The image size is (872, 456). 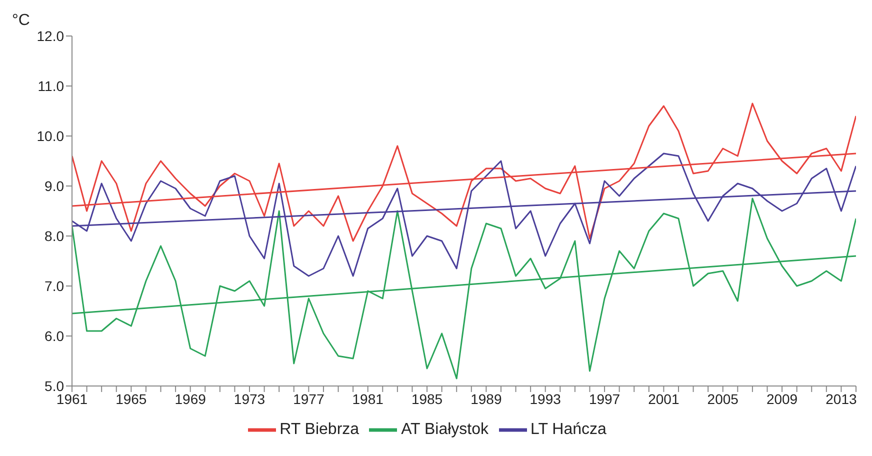 What do you see at coordinates (51, 86) in the screenshot?
I see `y-tick-label: 11.0` at bounding box center [51, 86].